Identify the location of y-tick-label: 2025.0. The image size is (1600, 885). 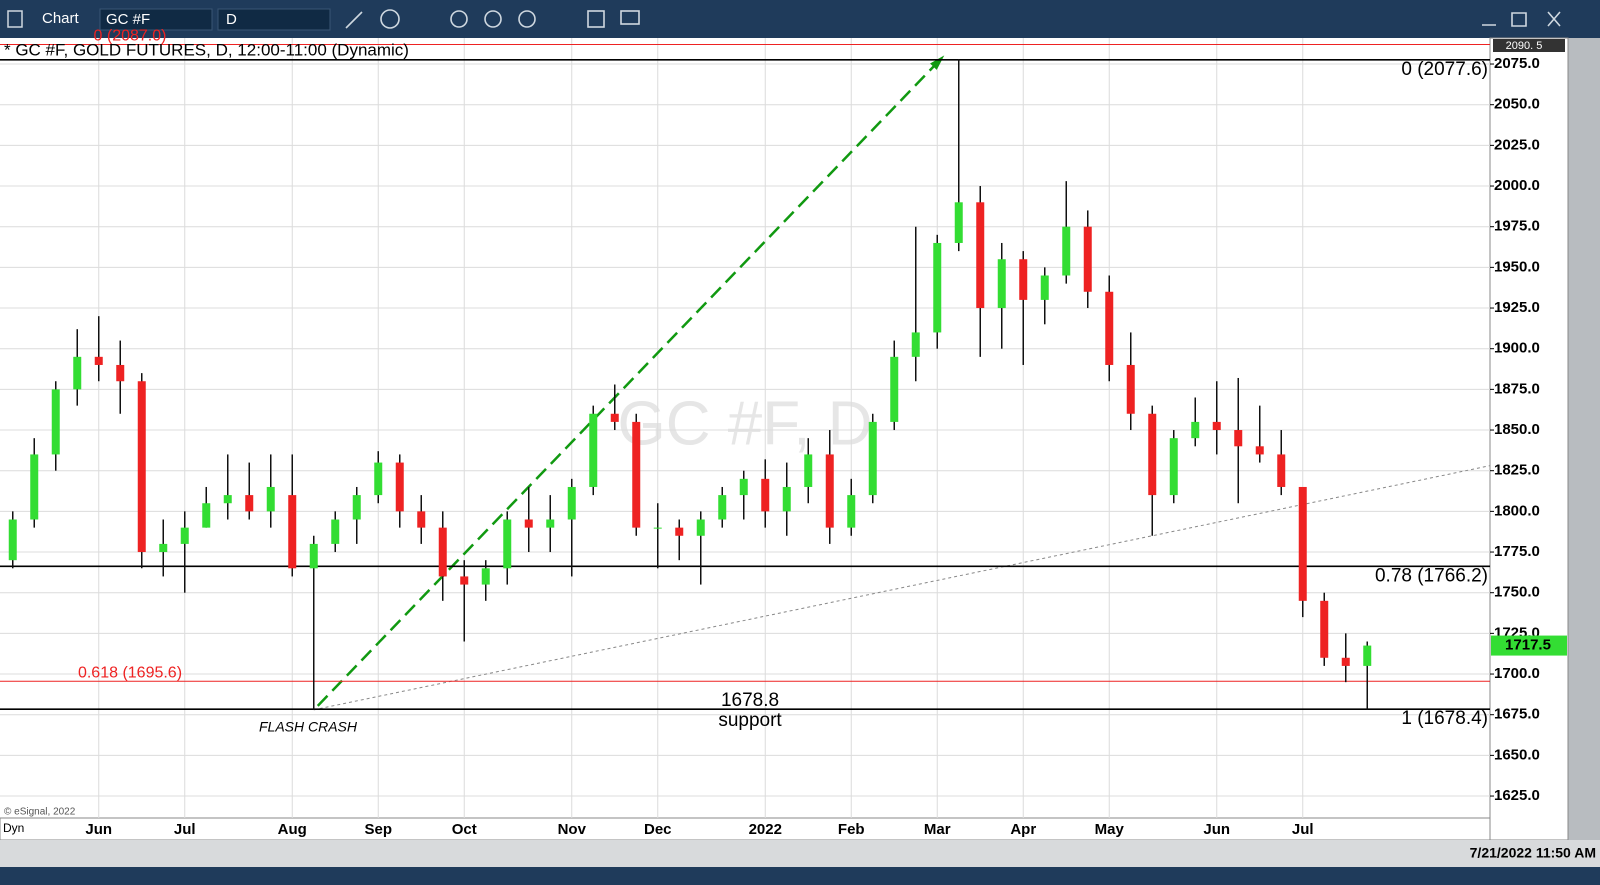
(1517, 144).